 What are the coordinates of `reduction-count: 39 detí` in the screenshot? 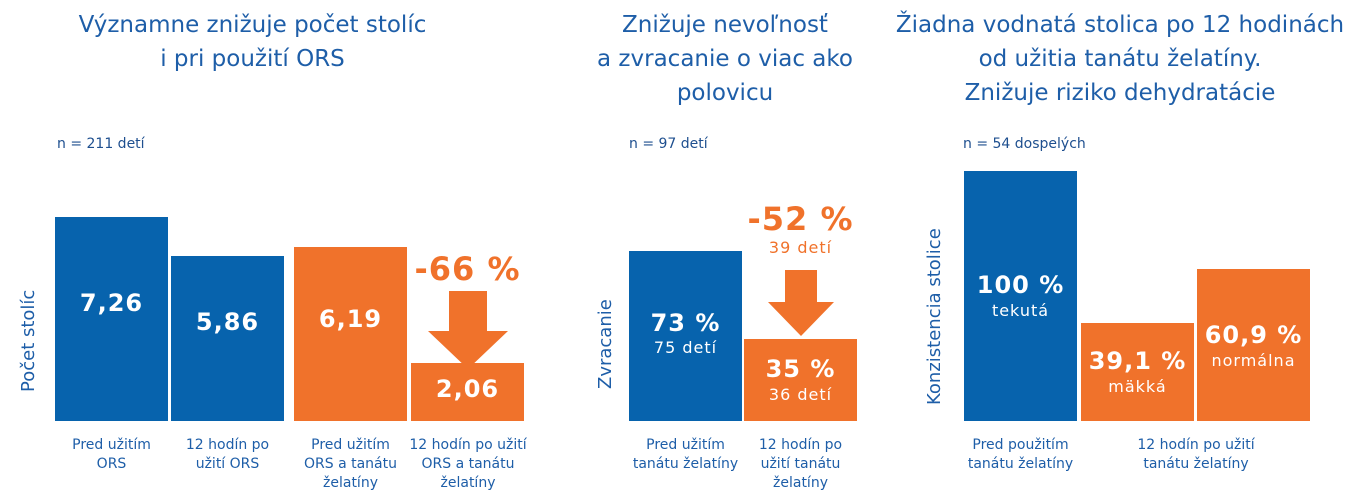 It's located at (800, 247).